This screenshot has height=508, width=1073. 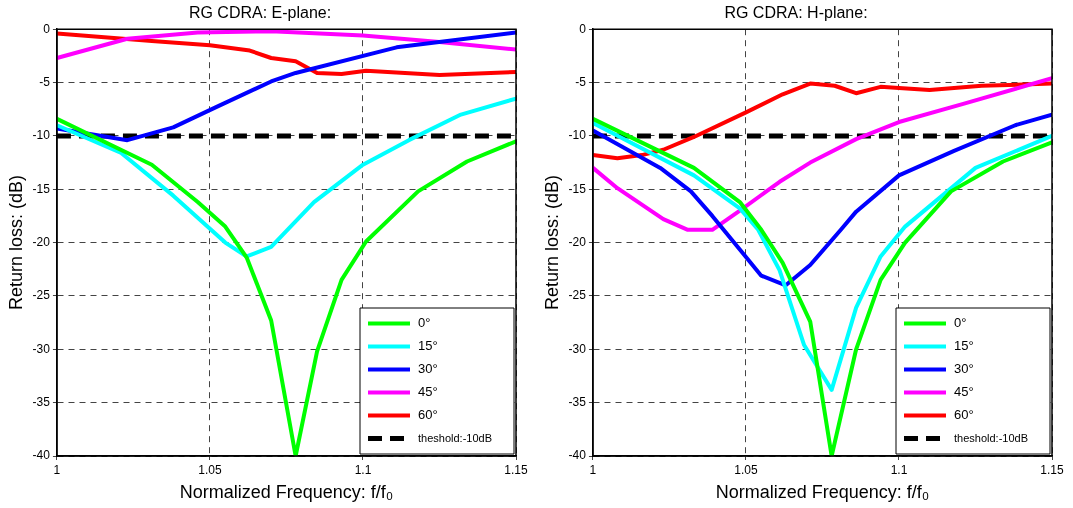 What do you see at coordinates (260, 13) in the screenshot?
I see `chart-title: RG CDRA: E-plane:` at bounding box center [260, 13].